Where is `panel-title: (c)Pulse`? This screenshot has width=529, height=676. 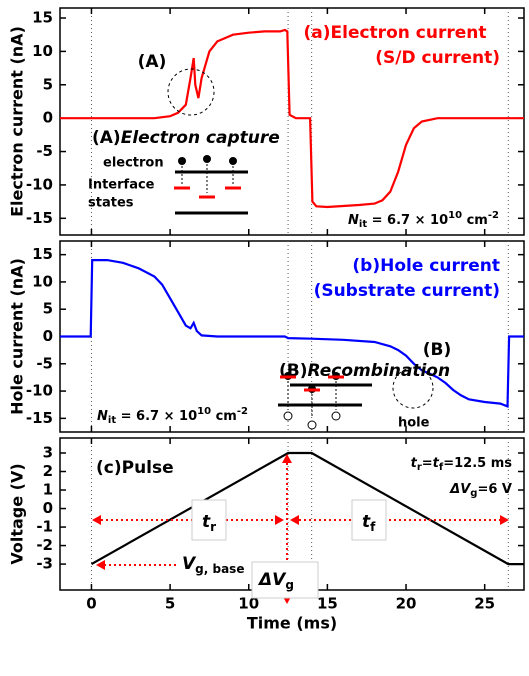
panel-title: (c)Pulse is located at coordinates (135, 468).